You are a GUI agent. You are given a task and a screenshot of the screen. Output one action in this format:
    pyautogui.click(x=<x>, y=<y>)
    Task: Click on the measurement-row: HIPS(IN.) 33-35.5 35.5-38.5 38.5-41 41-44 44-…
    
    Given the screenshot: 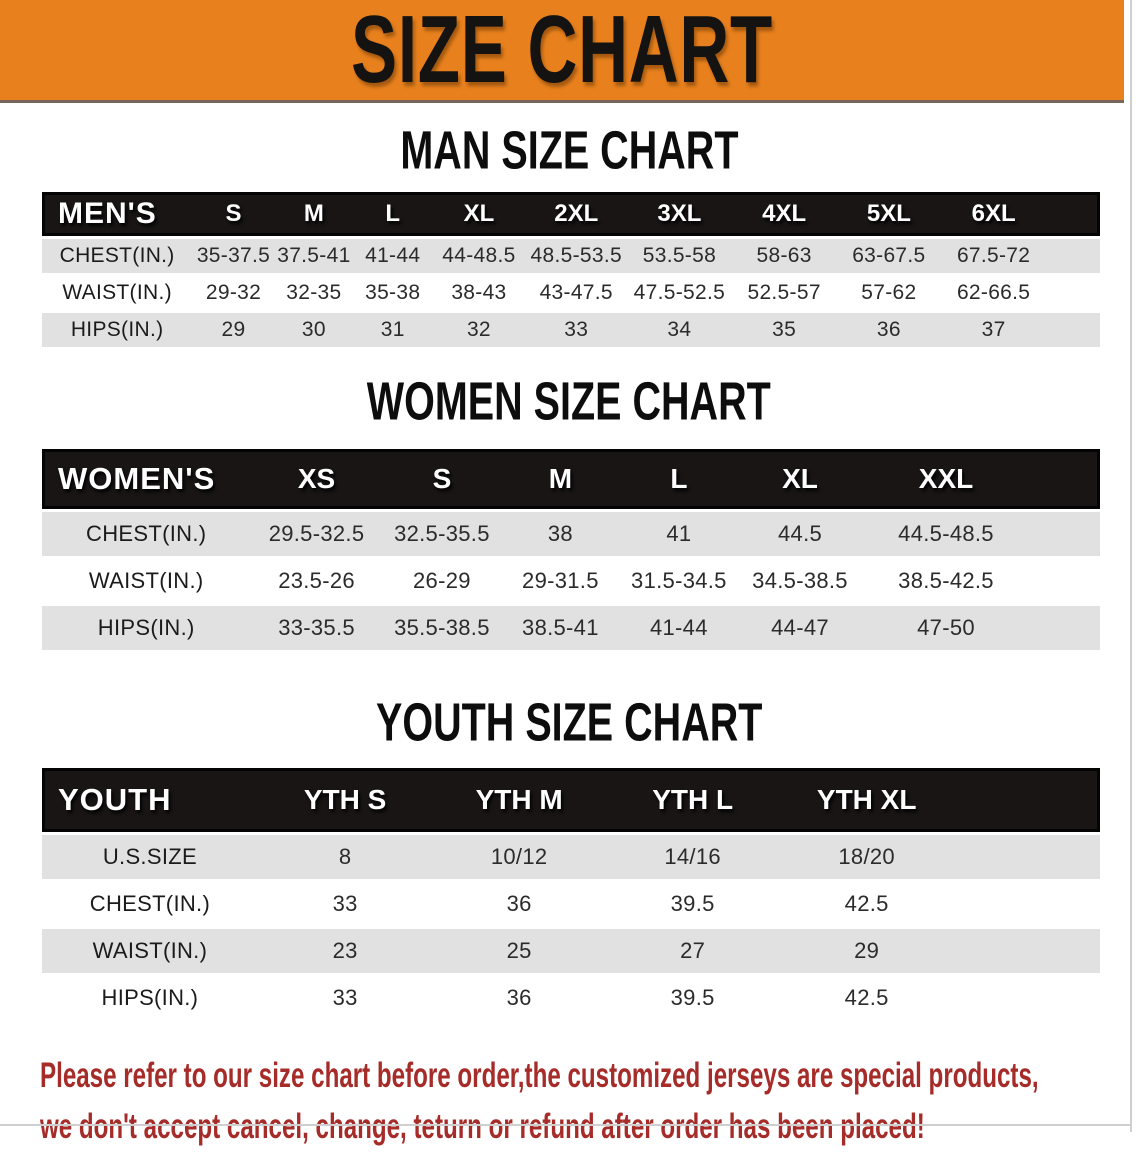 What is the action you would take?
    pyautogui.click(x=571, y=628)
    